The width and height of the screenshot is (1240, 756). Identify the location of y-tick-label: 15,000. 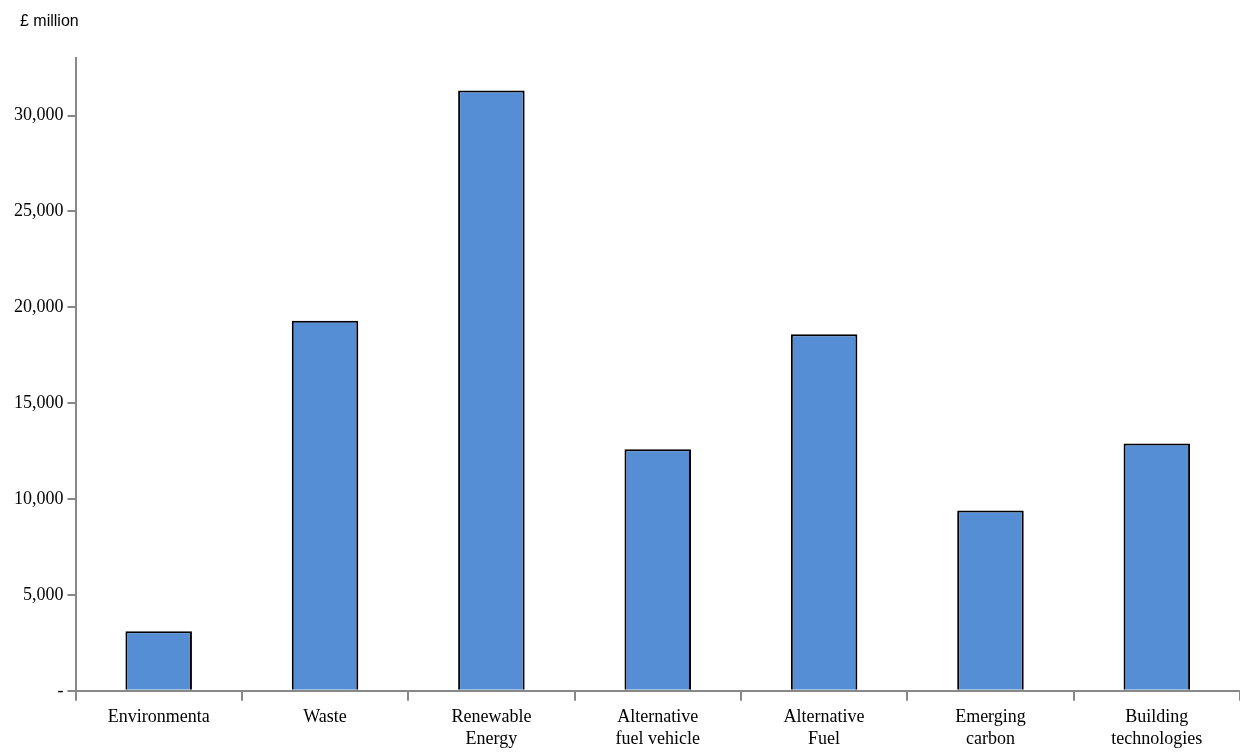
(39, 401).